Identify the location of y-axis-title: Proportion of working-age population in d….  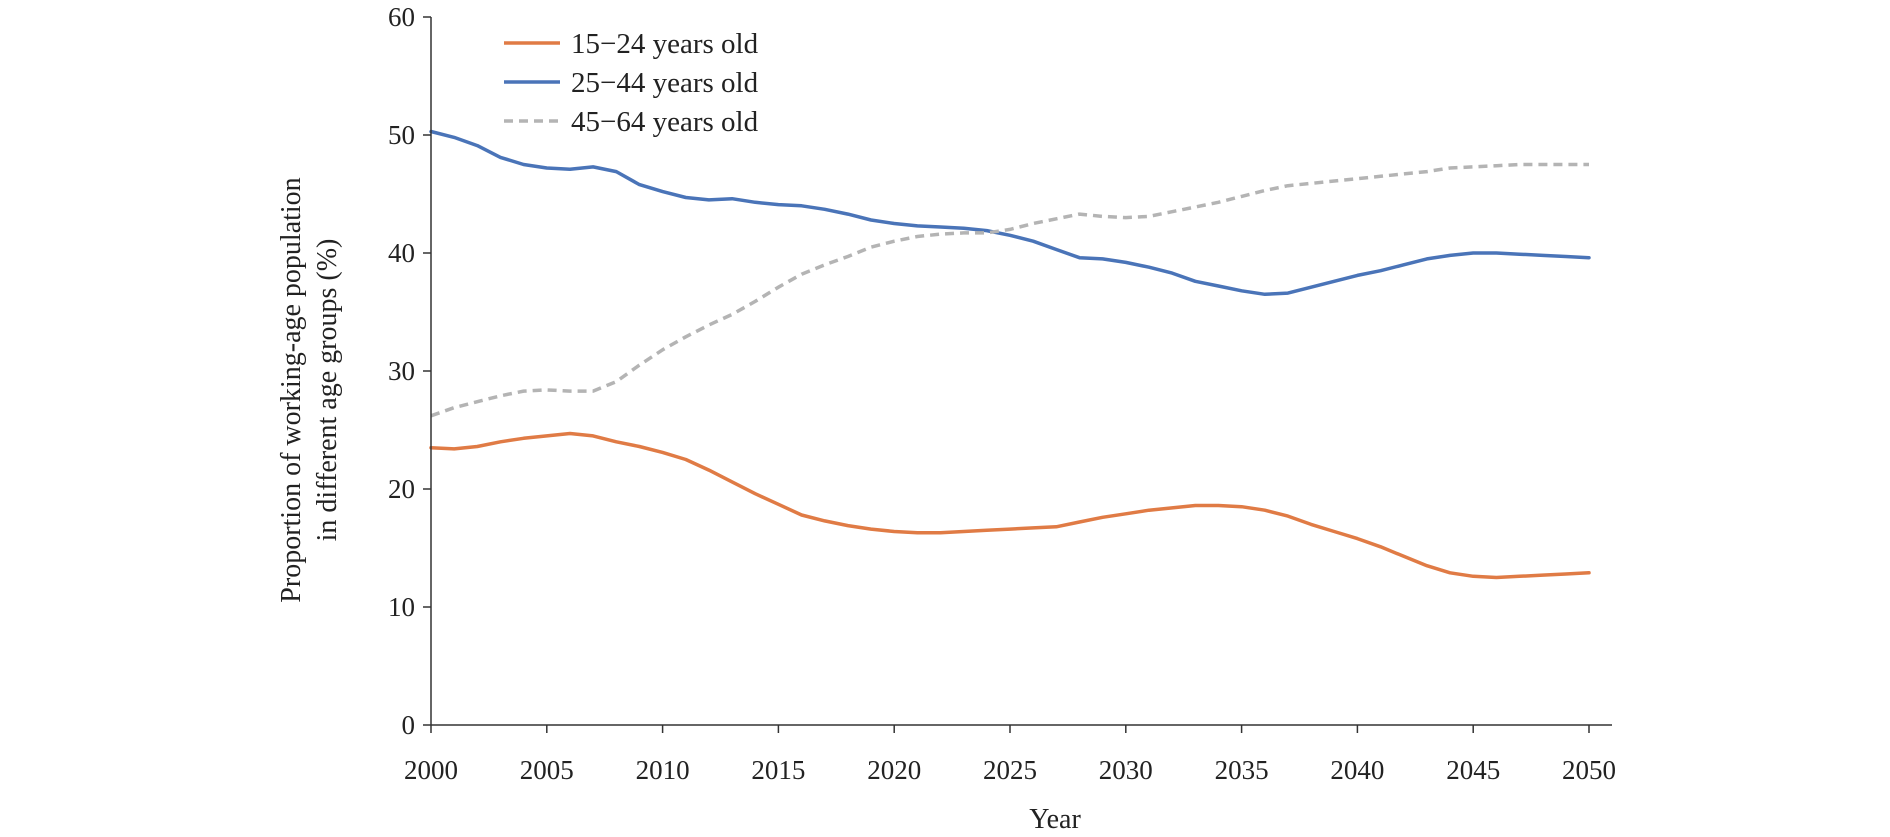
(309, 389).